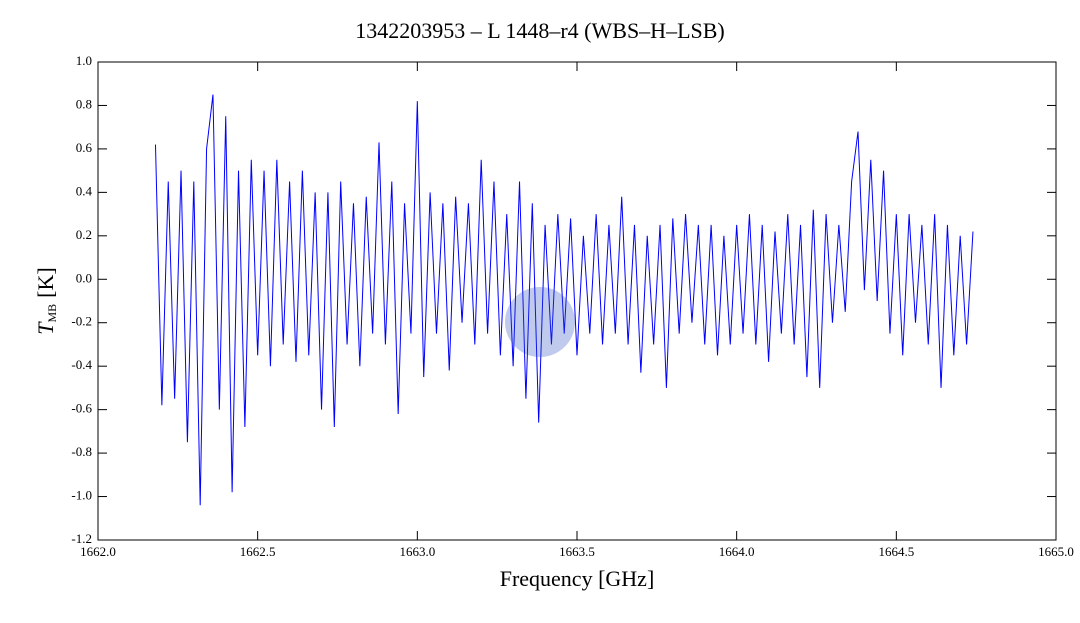  Describe the element at coordinates (84, 190) in the screenshot. I see `y-tick-label: 0.4` at that location.